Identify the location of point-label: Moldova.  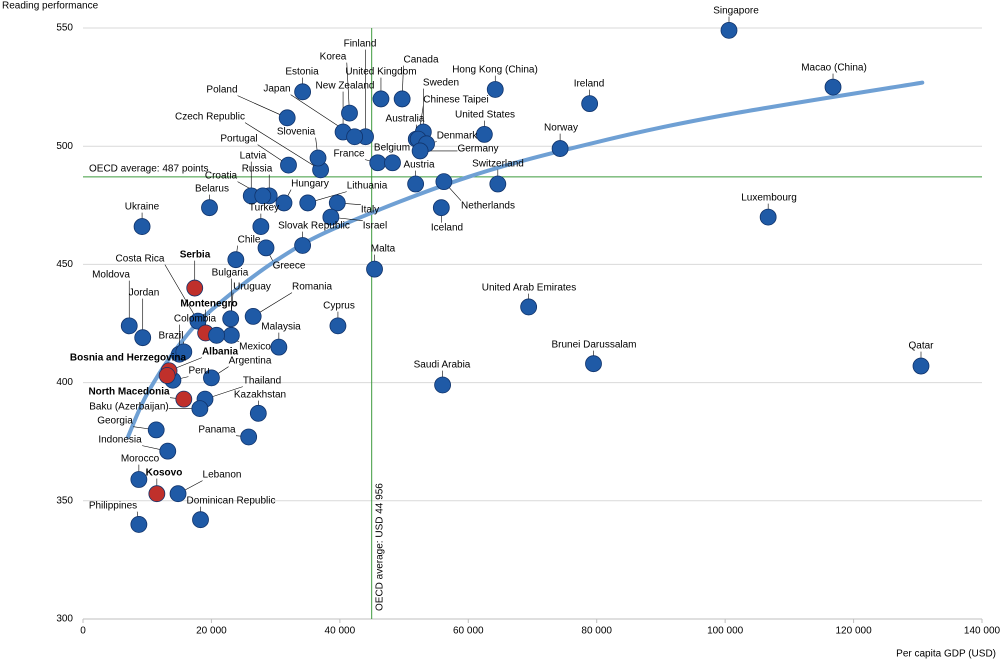
(111, 275).